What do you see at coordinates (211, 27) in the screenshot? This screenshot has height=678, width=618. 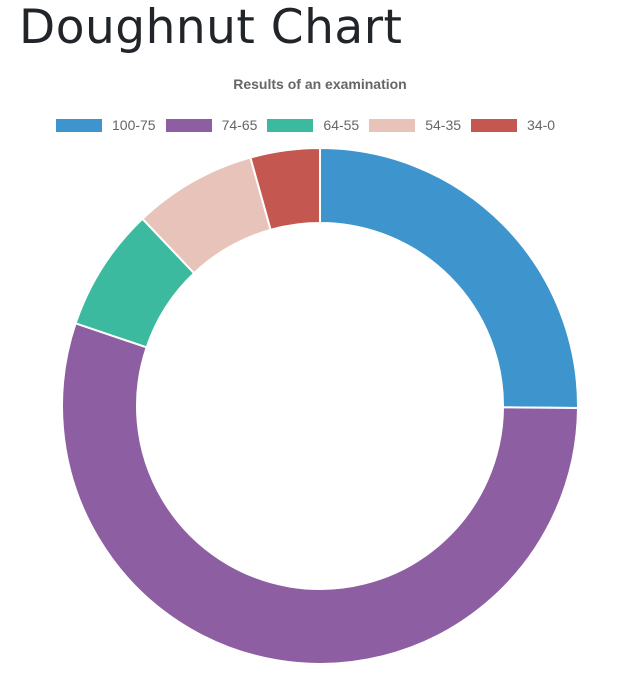 I see `page-title: Doughnut Chart` at bounding box center [211, 27].